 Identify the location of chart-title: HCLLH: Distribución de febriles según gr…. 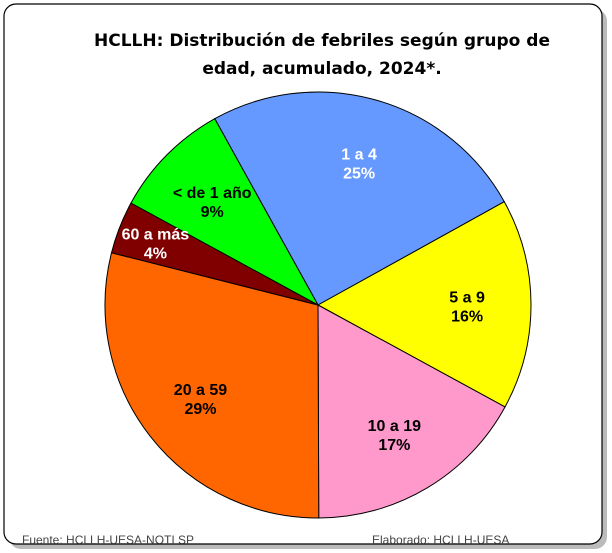
(322, 41).